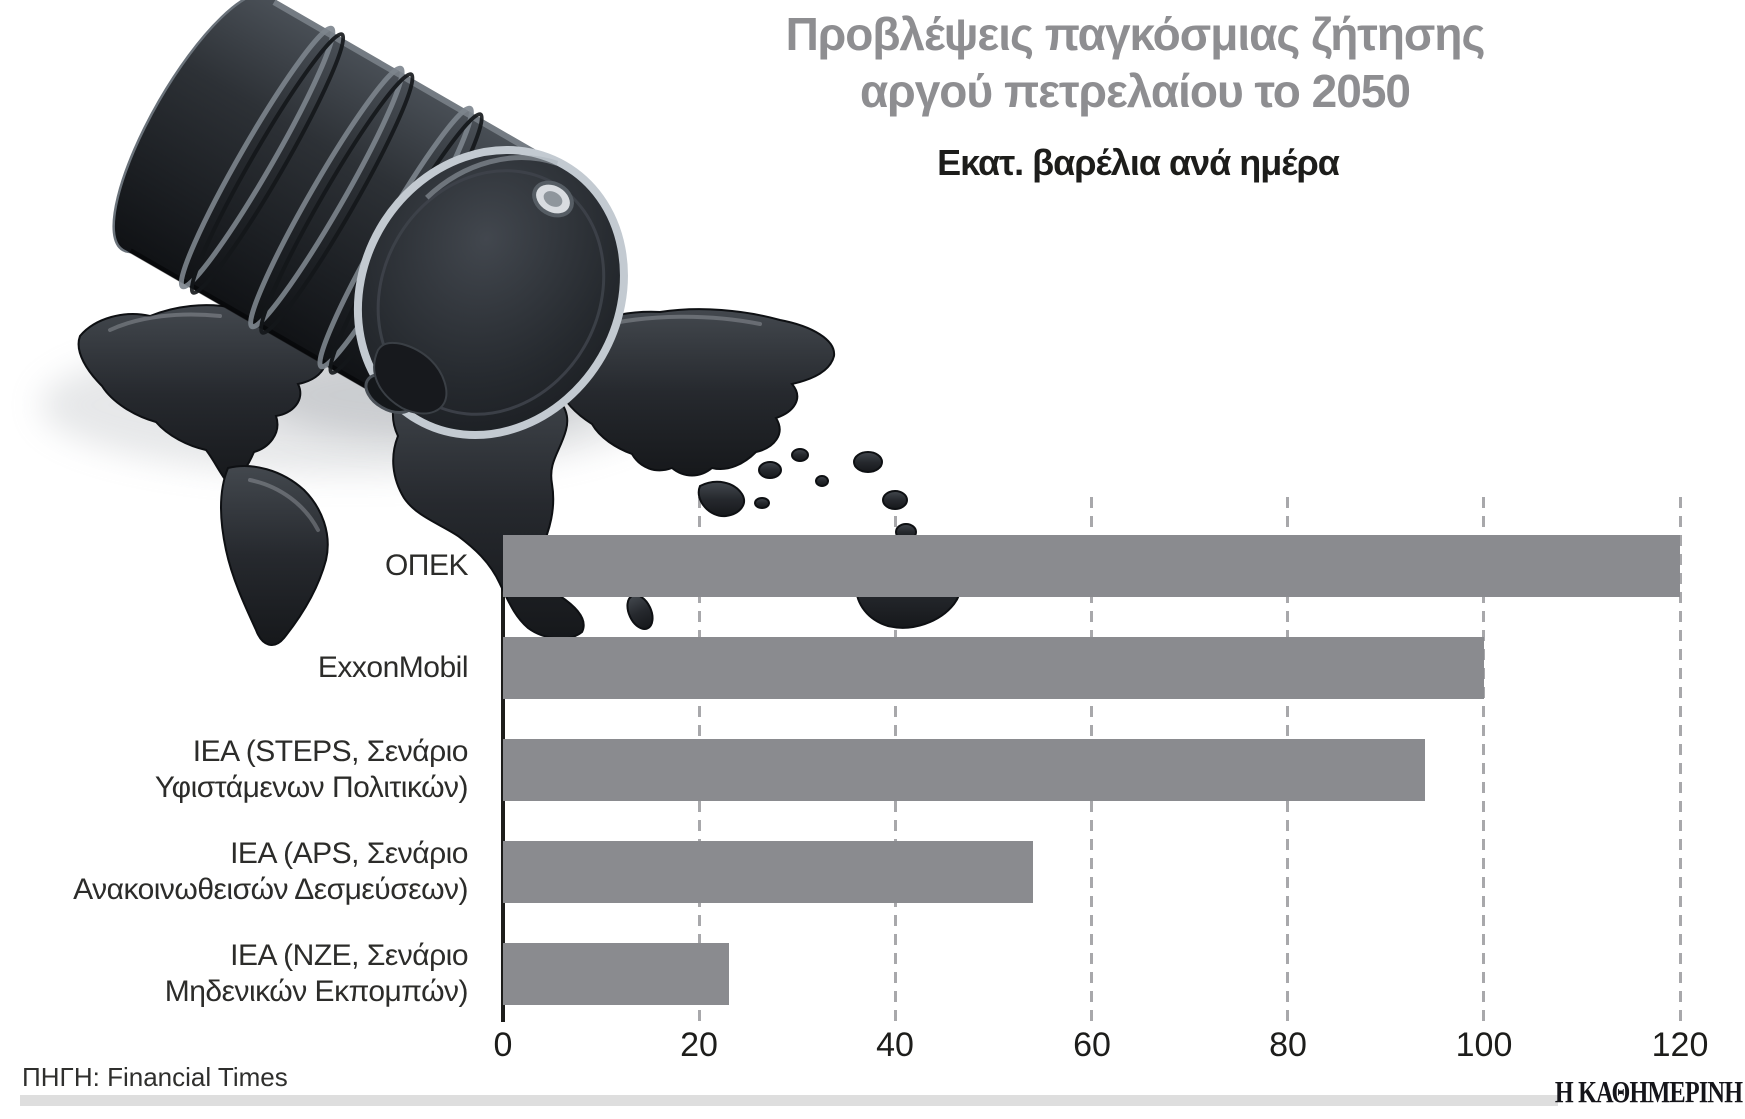 This screenshot has width=1745, height=1119. What do you see at coordinates (1092, 1045) in the screenshot?
I see `x-tick-60: 60` at bounding box center [1092, 1045].